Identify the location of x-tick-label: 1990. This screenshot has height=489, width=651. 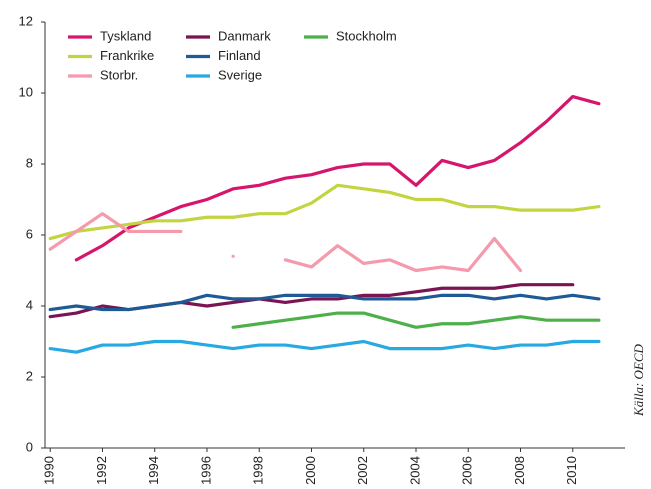
(49, 470).